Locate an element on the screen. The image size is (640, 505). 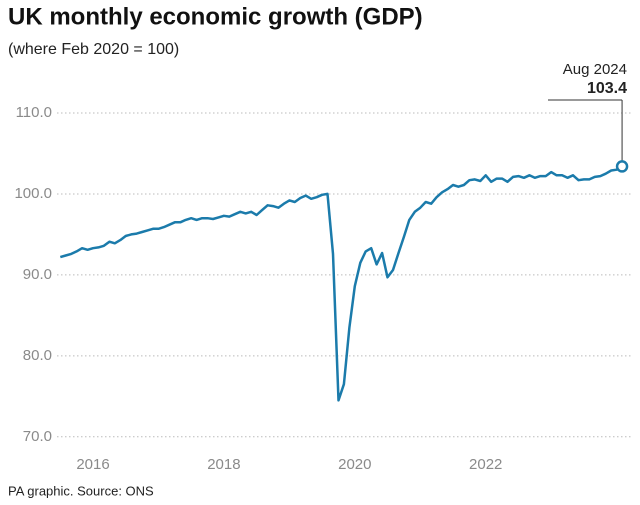
x-tick-label: 2016 is located at coordinates (92, 464).